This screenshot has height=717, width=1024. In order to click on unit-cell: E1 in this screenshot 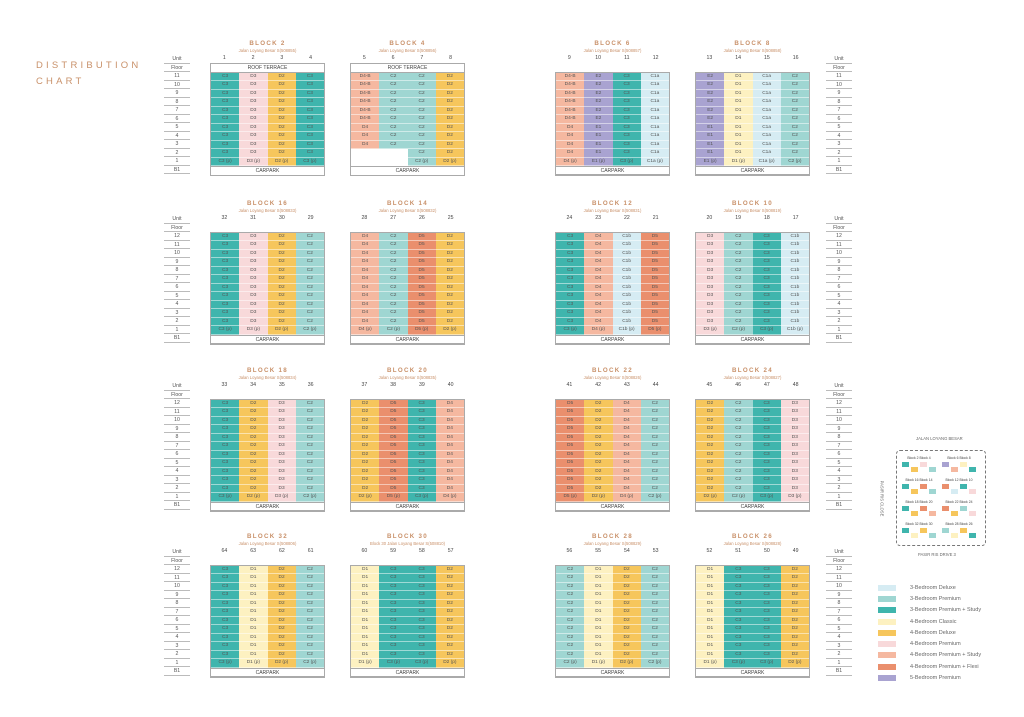, I will do `click(710, 144)`.